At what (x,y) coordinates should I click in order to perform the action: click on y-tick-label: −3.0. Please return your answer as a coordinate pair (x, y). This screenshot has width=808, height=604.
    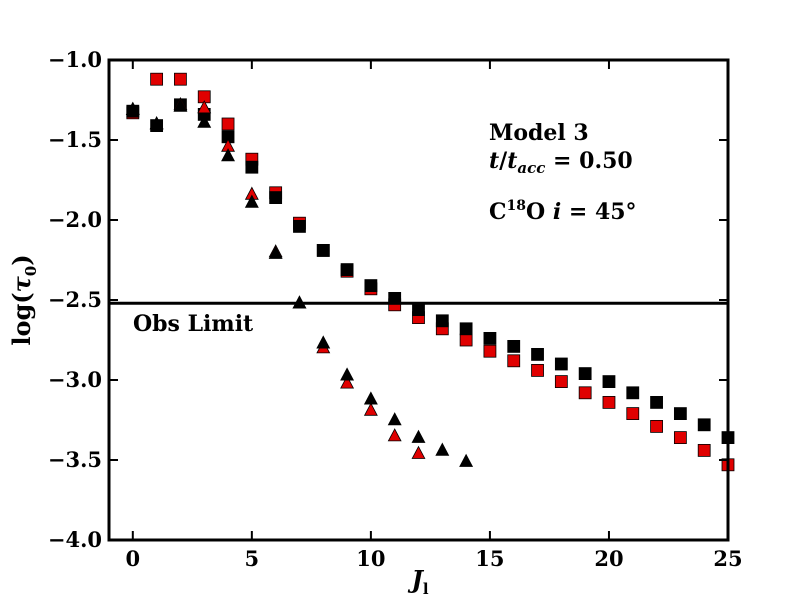
    Looking at the image, I should click on (75, 379).